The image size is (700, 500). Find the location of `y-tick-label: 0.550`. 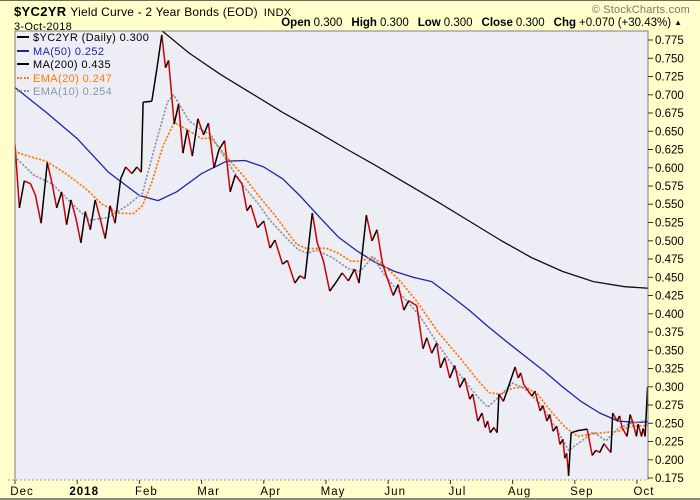

y-tick-label: 0.550 is located at coordinates (669, 205).